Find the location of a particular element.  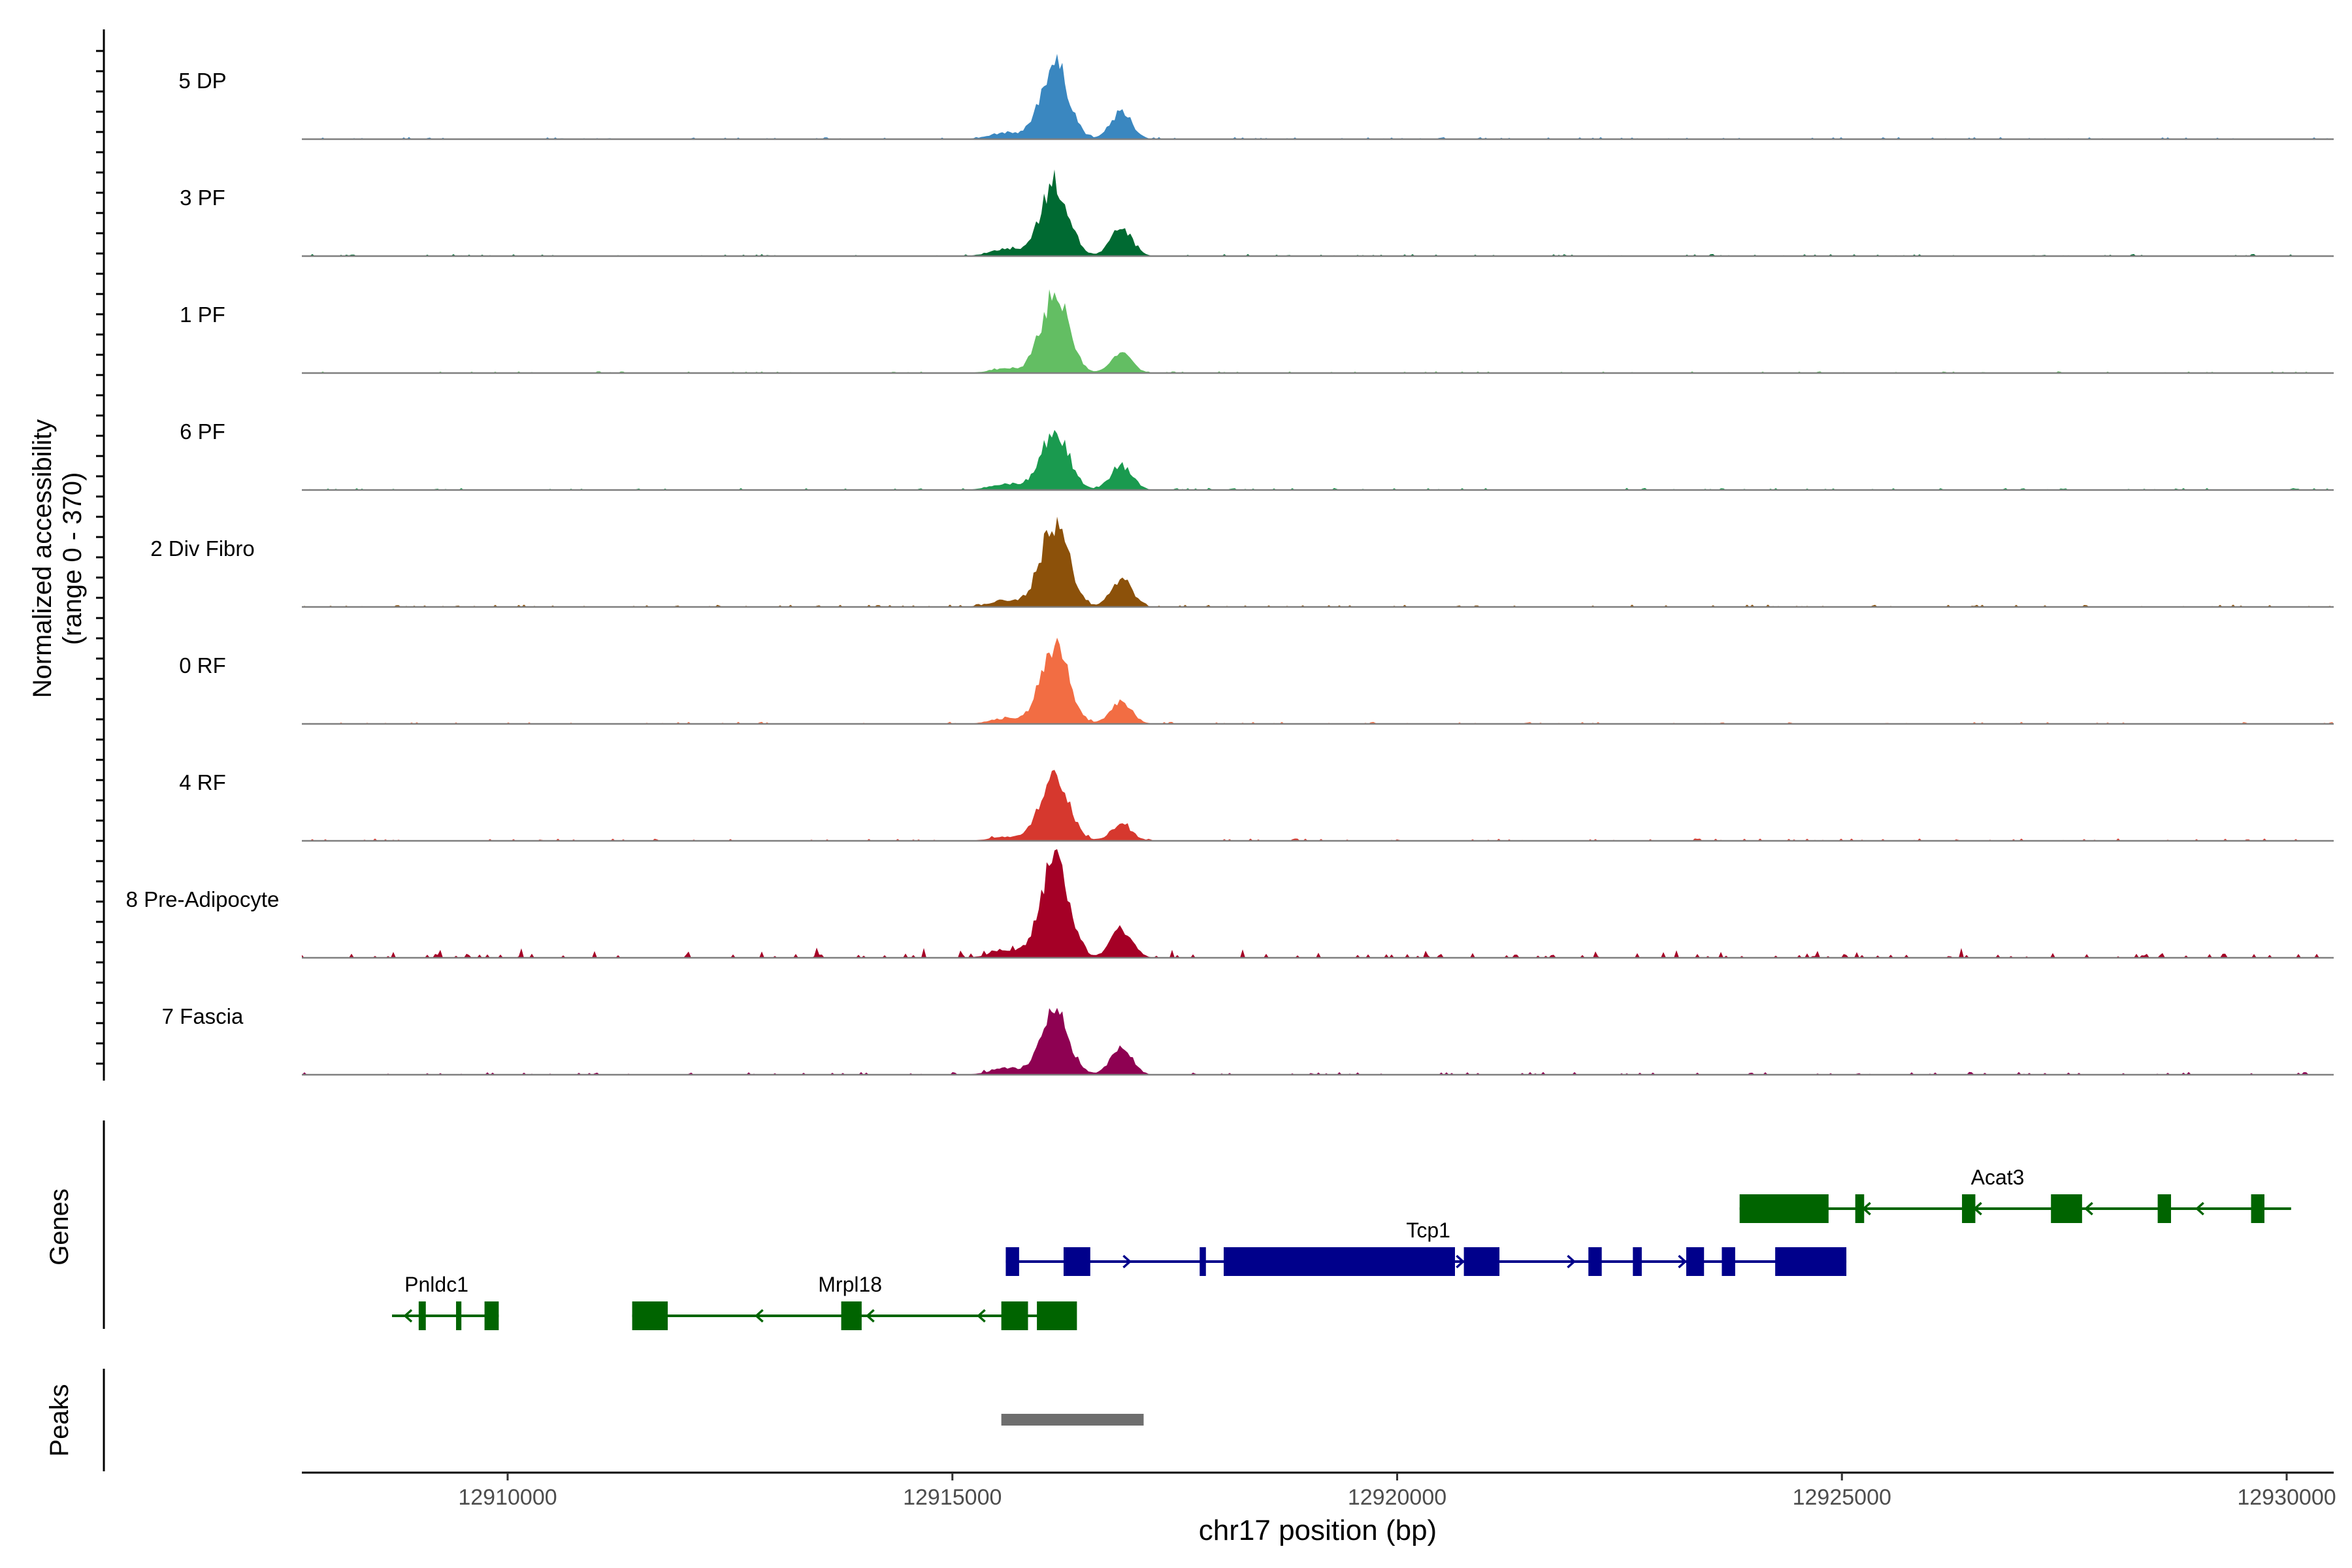

peak-regions is located at coordinates (1072, 1420).